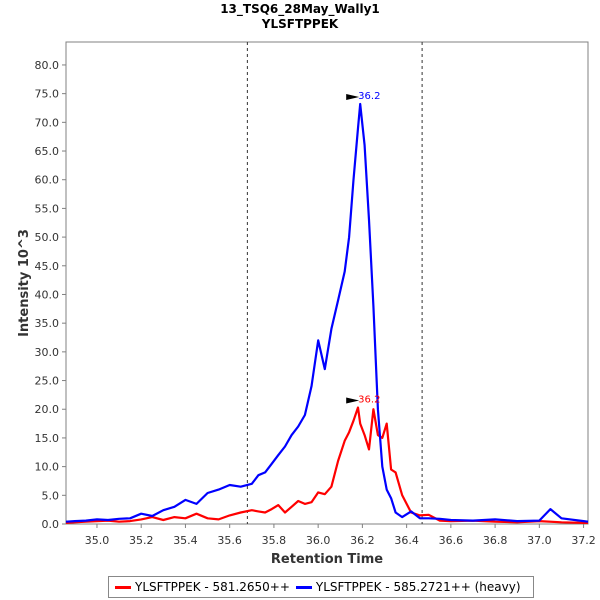 Image resolution: width=600 pixels, height=600 pixels. Describe the element at coordinates (47, 237) in the screenshot. I see `y-tick-label: 50.0` at that location.